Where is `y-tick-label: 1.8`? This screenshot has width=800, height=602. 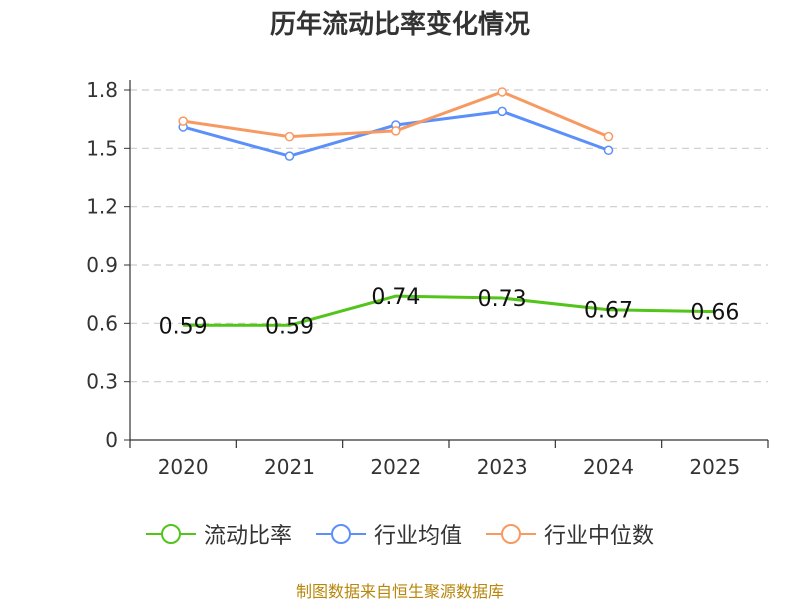 y-tick-label: 1.8 is located at coordinates (102, 90).